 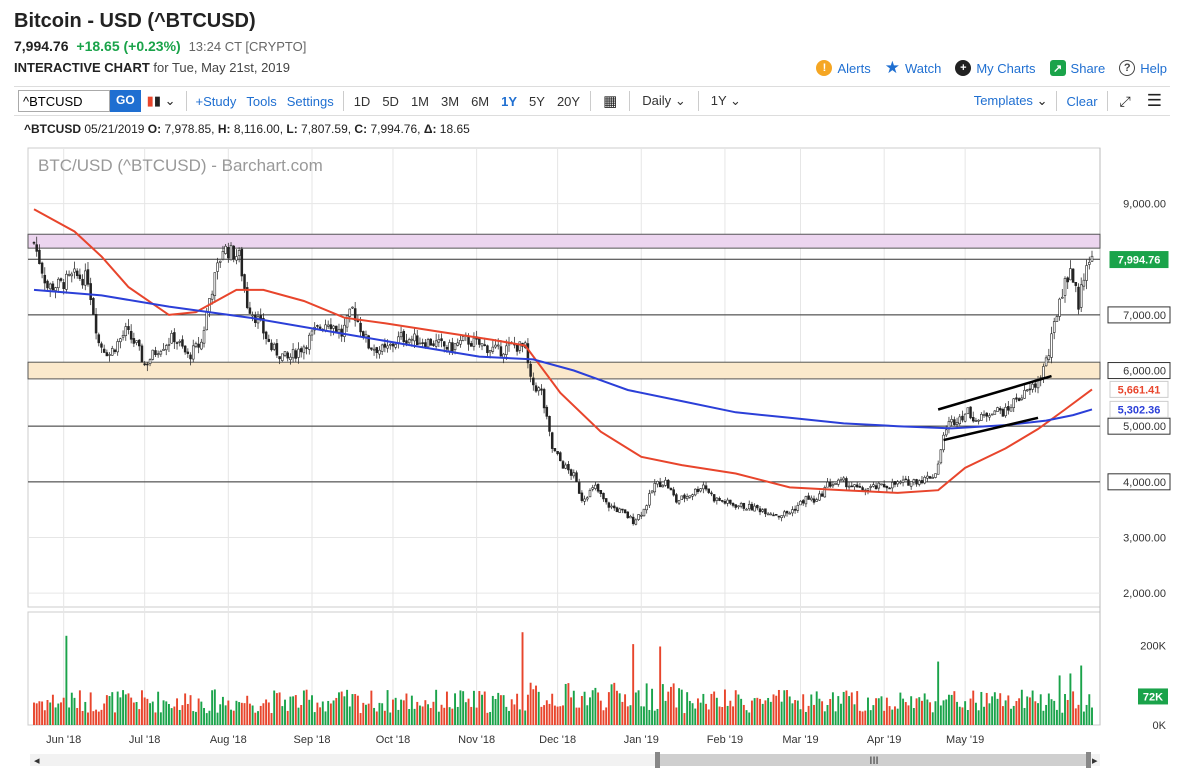 What do you see at coordinates (1154, 100) in the screenshot?
I see `menu-icon: ☰` at bounding box center [1154, 100].